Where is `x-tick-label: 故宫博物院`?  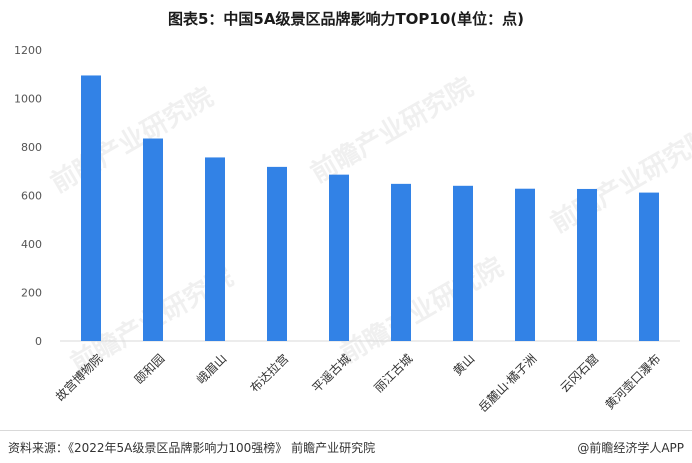 x-tick-label: 故宫博物院 is located at coordinates (78, 377).